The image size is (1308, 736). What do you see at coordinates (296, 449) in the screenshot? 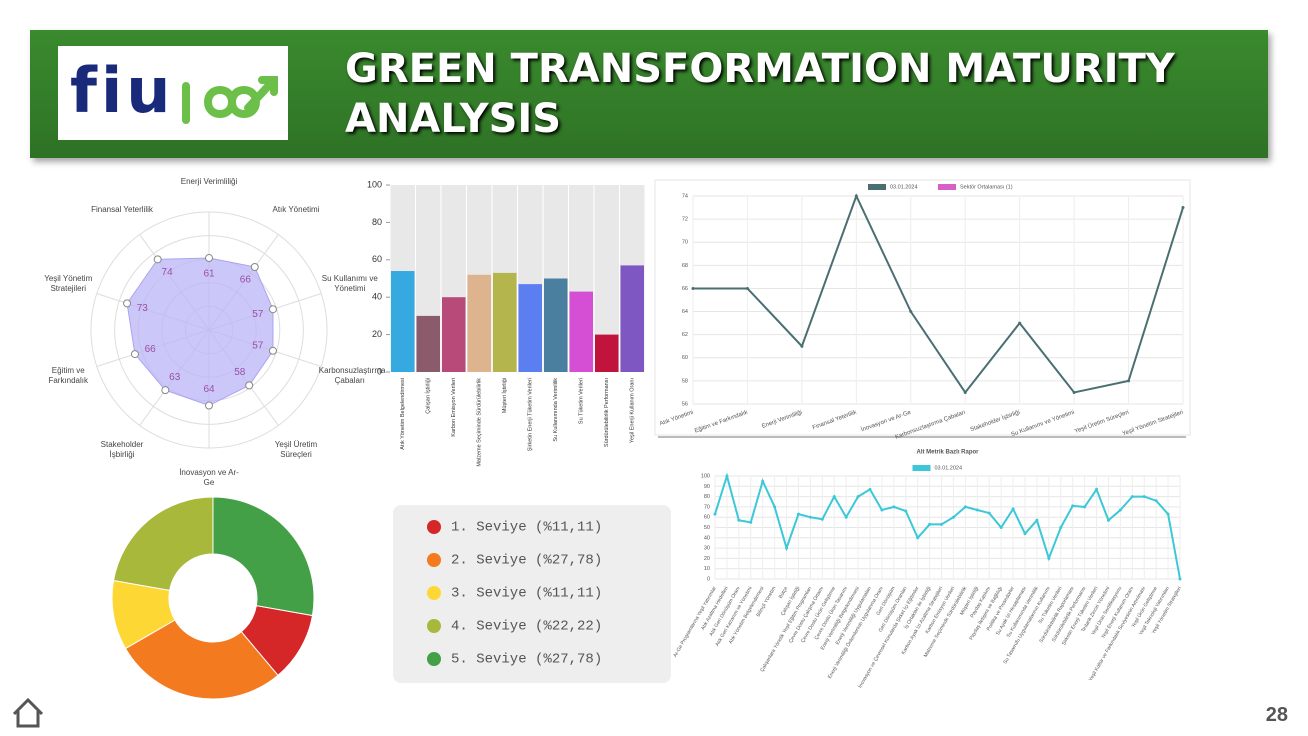
I see `radar-axis-label: Yeşil Üretim Süreçleri` at bounding box center [296, 449].